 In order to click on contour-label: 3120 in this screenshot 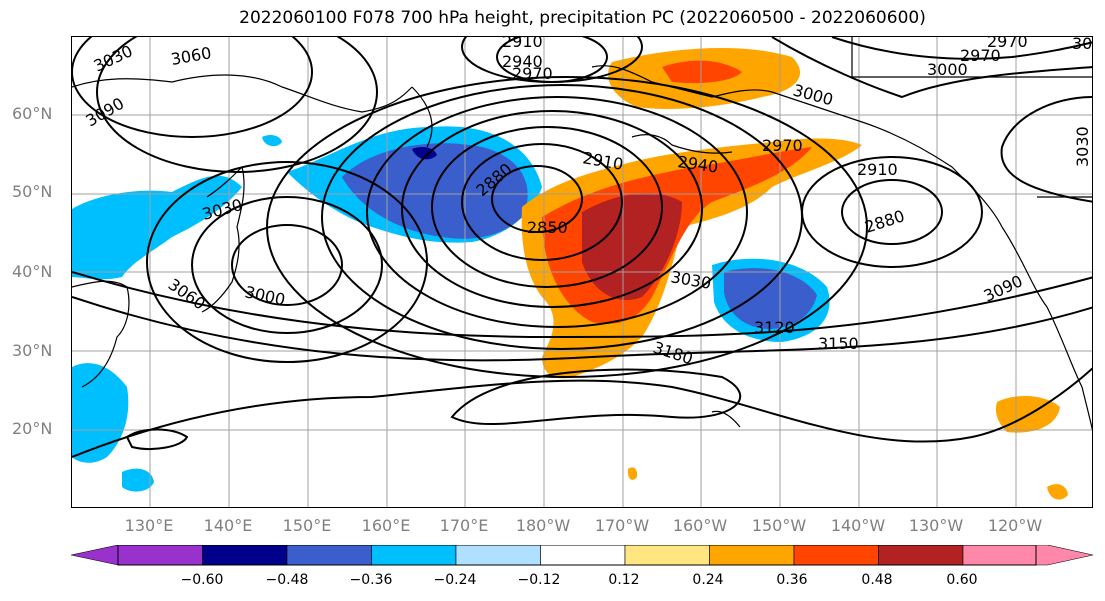, I will do `click(774, 327)`.